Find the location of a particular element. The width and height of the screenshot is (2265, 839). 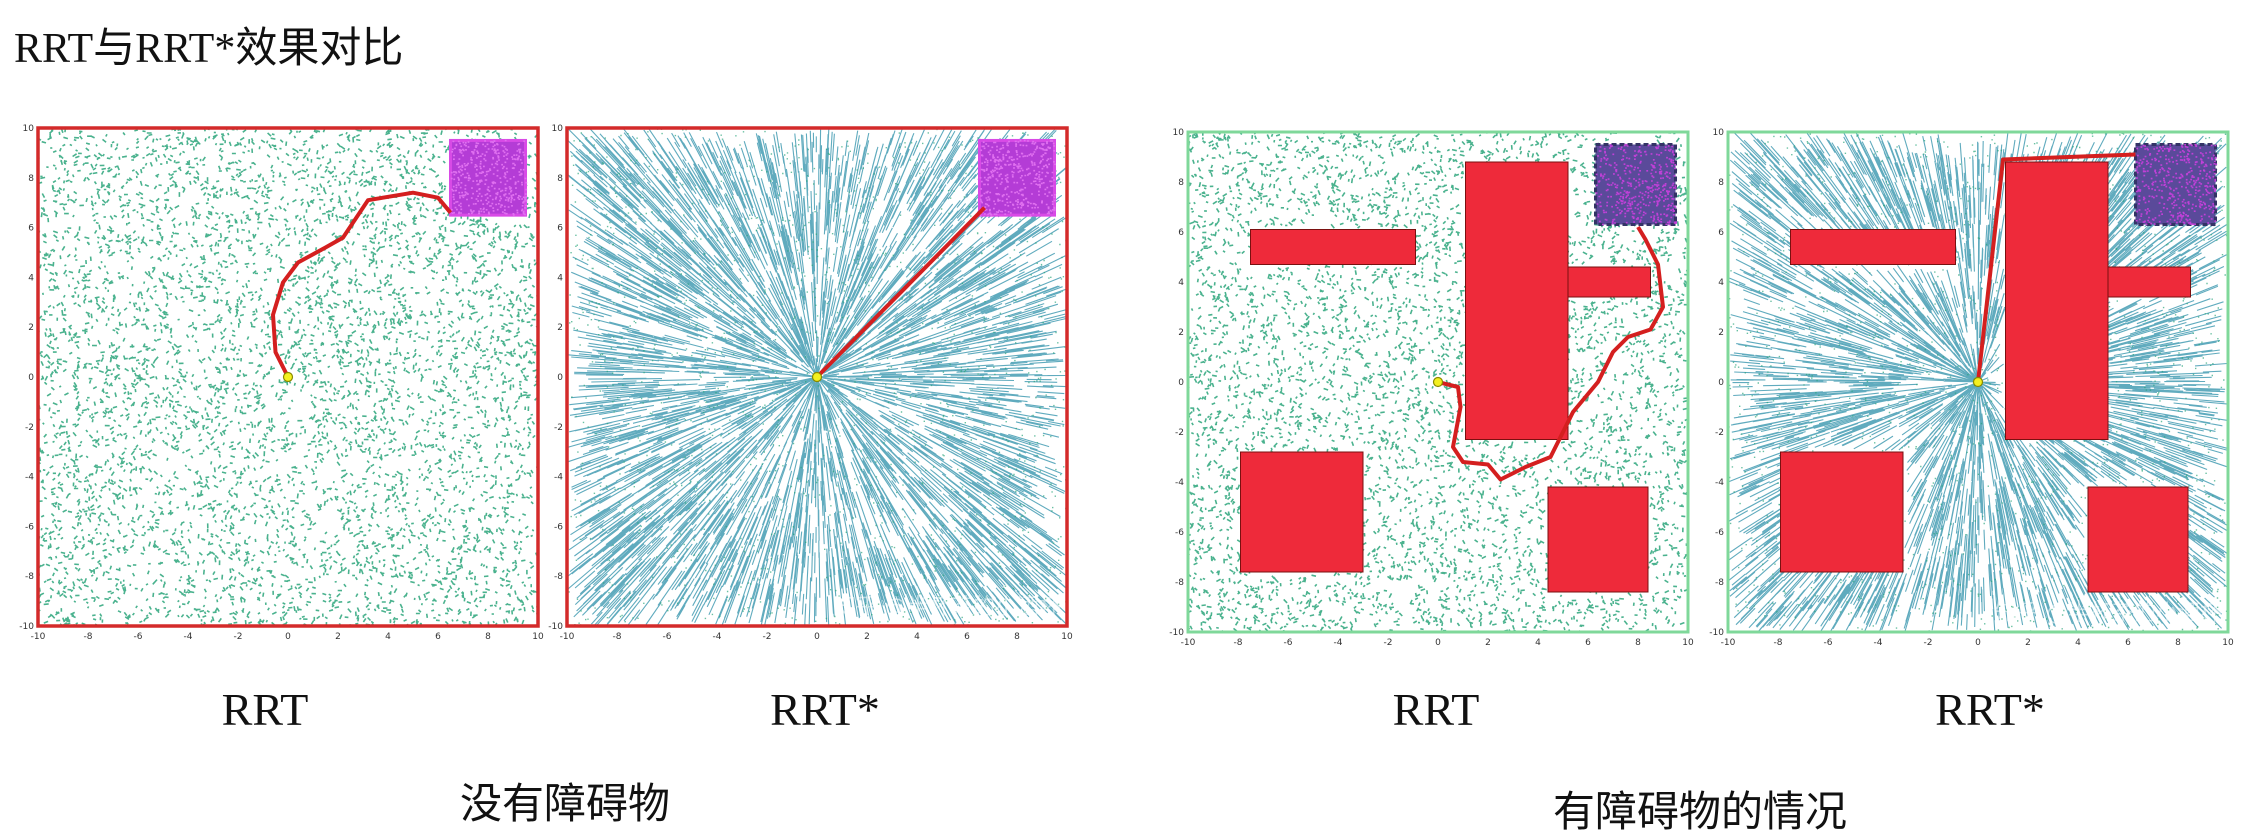

group-caption-with-obstacles: 有障碍物的情况 is located at coordinates (1699, 811).